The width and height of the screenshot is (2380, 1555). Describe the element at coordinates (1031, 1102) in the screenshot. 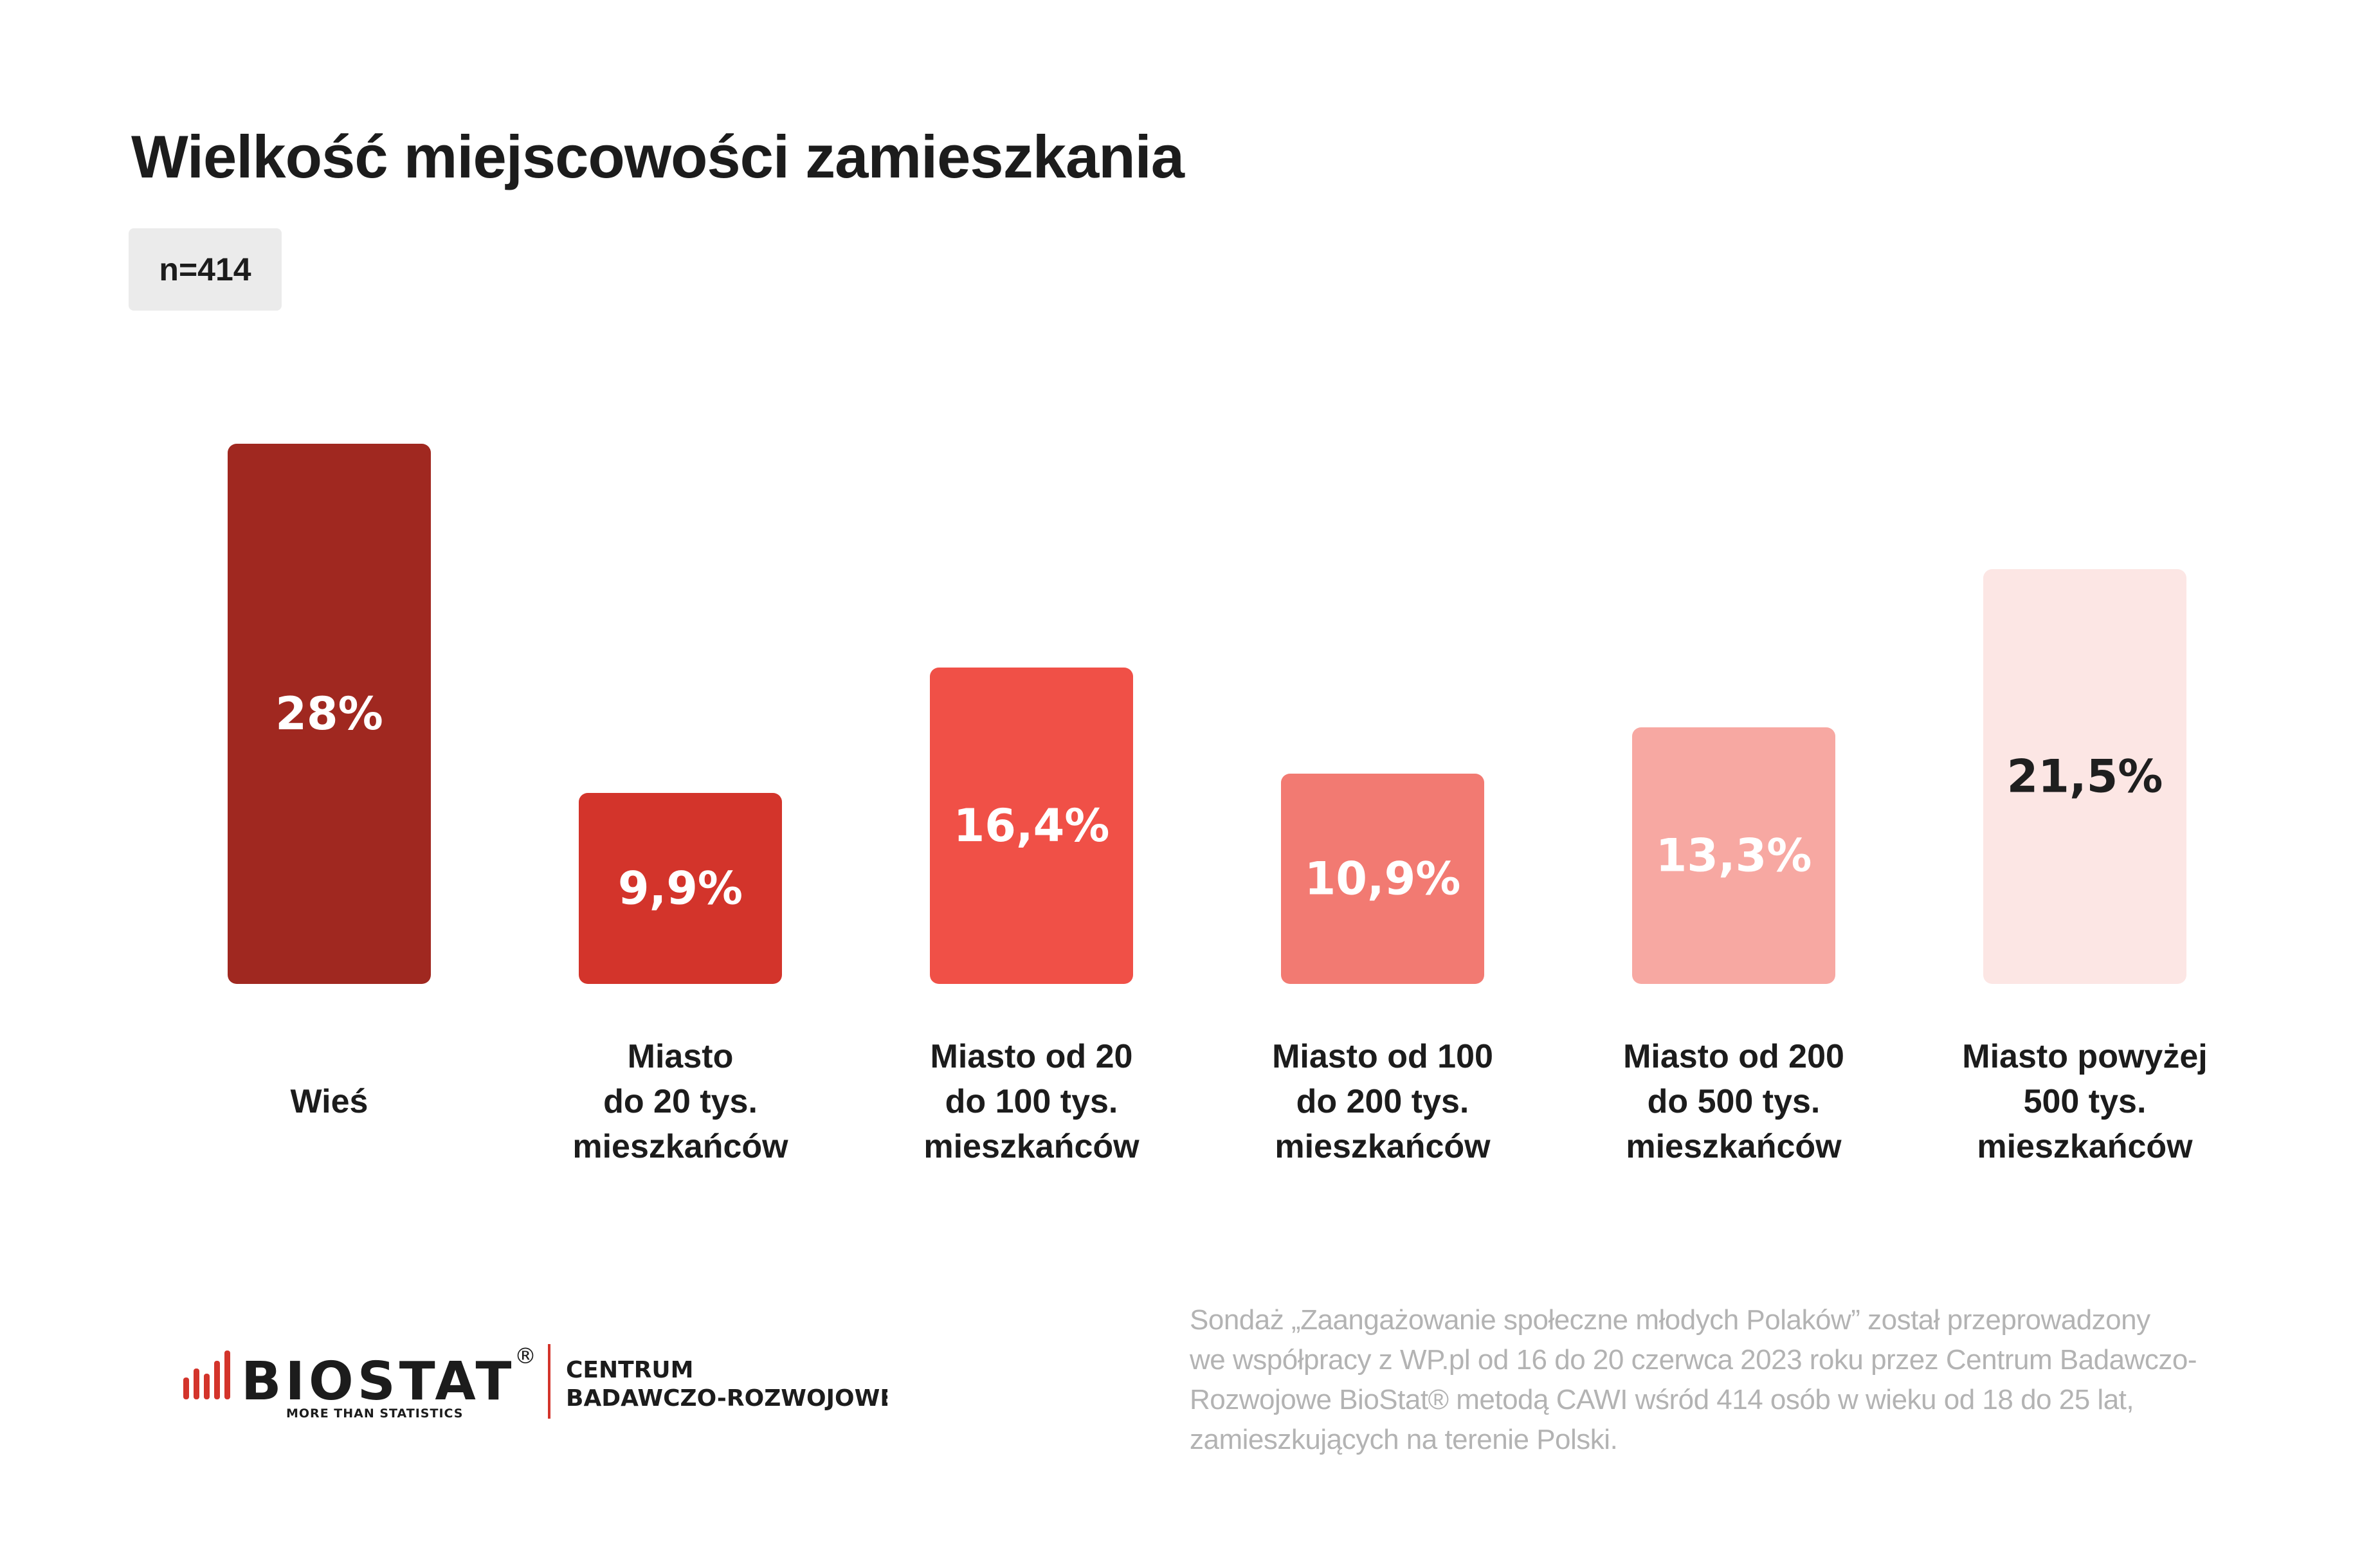

I see `category-label-3: do 100 tys.` at that location.